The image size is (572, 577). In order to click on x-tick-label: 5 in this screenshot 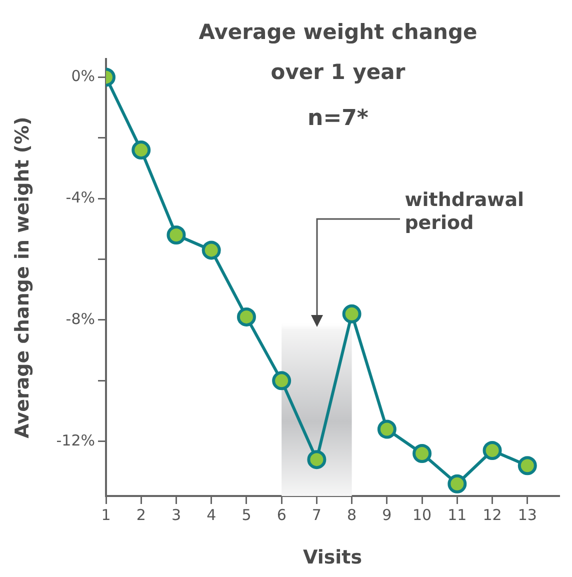, I will do `click(247, 515)`.